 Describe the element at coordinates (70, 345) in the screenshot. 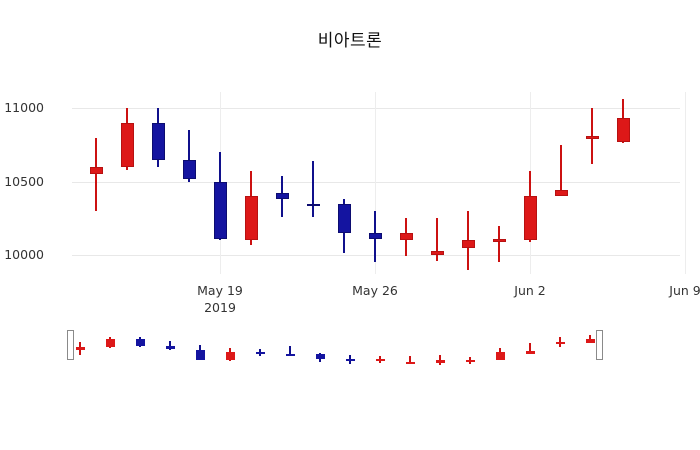

I see `range-handle-left` at that location.